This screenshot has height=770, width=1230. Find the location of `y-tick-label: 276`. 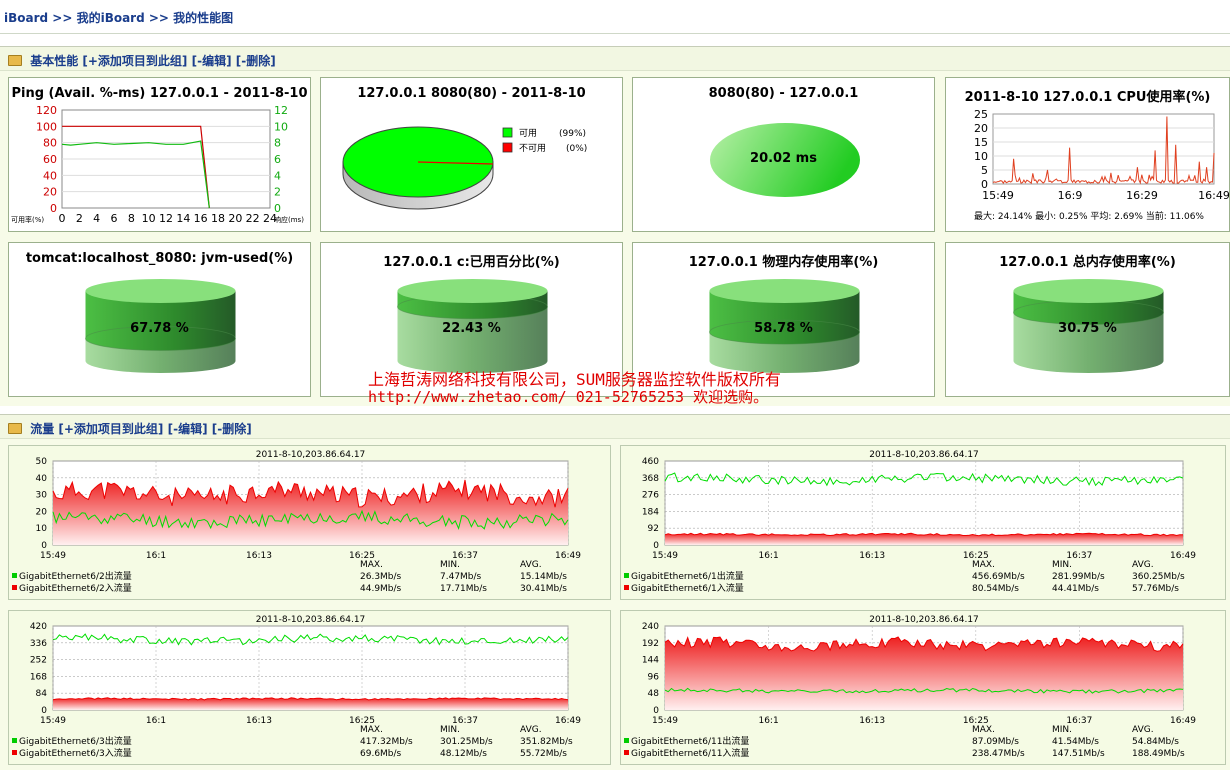

y-tick-label: 276 is located at coordinates (650, 496).